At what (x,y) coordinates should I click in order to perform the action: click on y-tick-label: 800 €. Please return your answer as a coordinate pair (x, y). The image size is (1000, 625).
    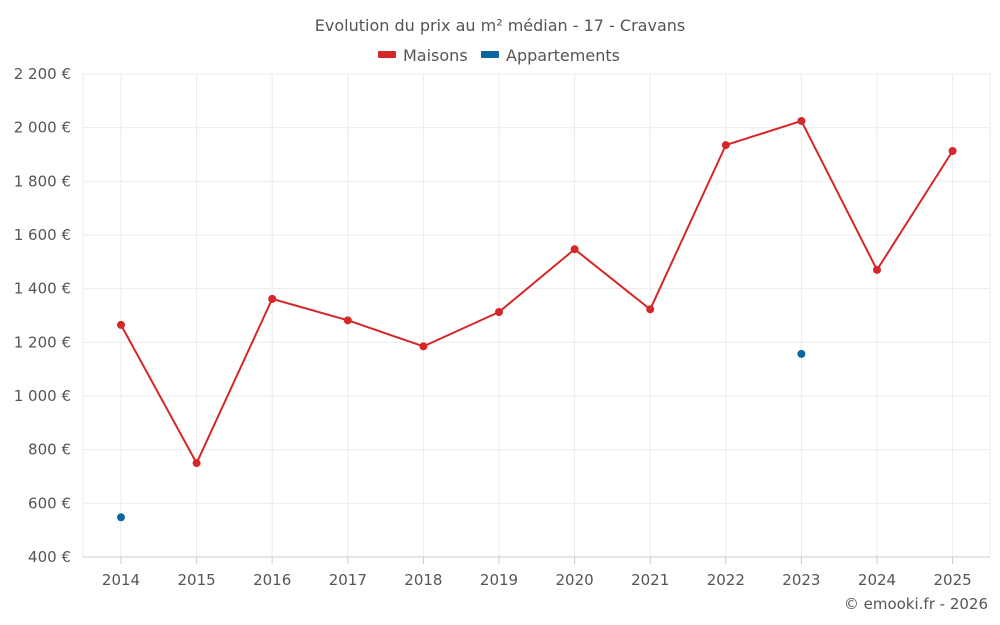
    Looking at the image, I should click on (49, 450).